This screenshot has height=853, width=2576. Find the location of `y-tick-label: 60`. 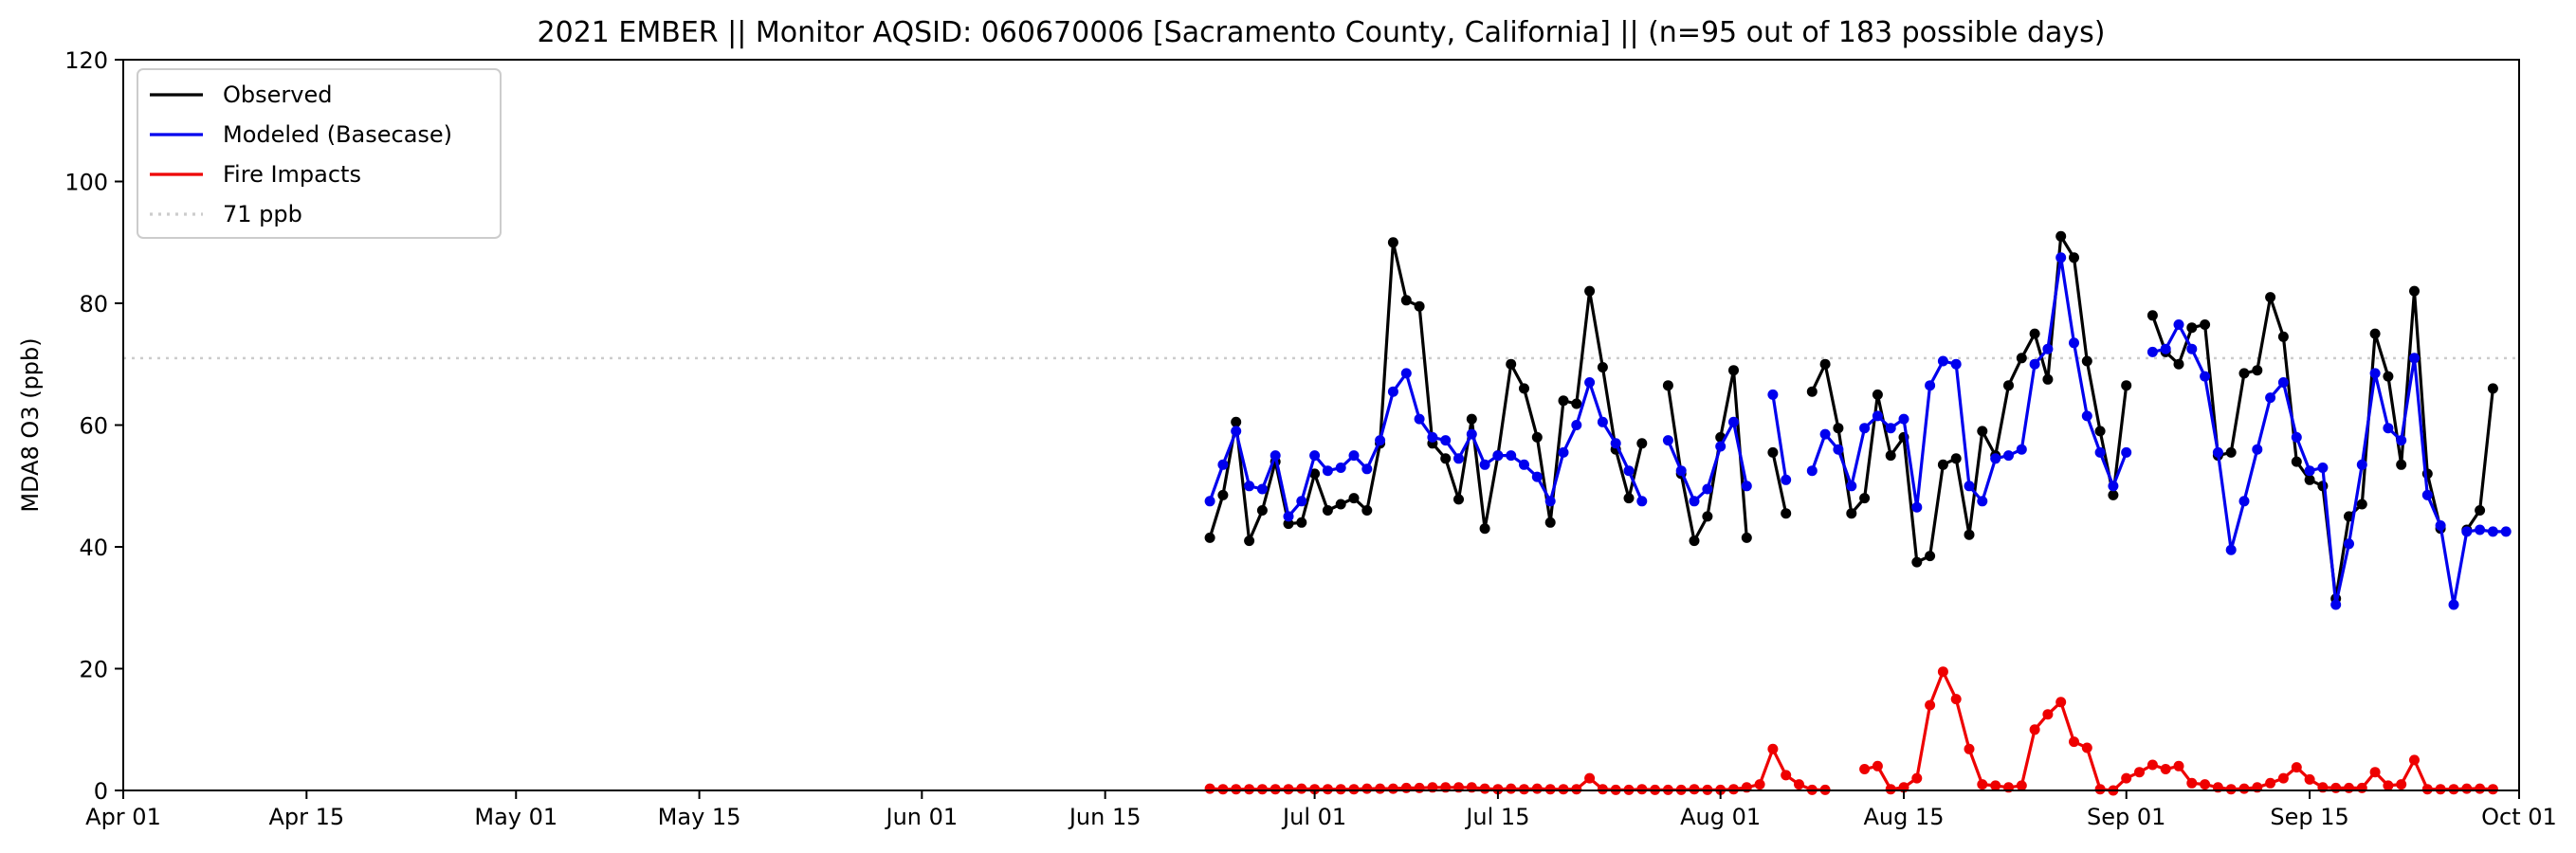

y-tick-label: 60 is located at coordinates (93, 426).